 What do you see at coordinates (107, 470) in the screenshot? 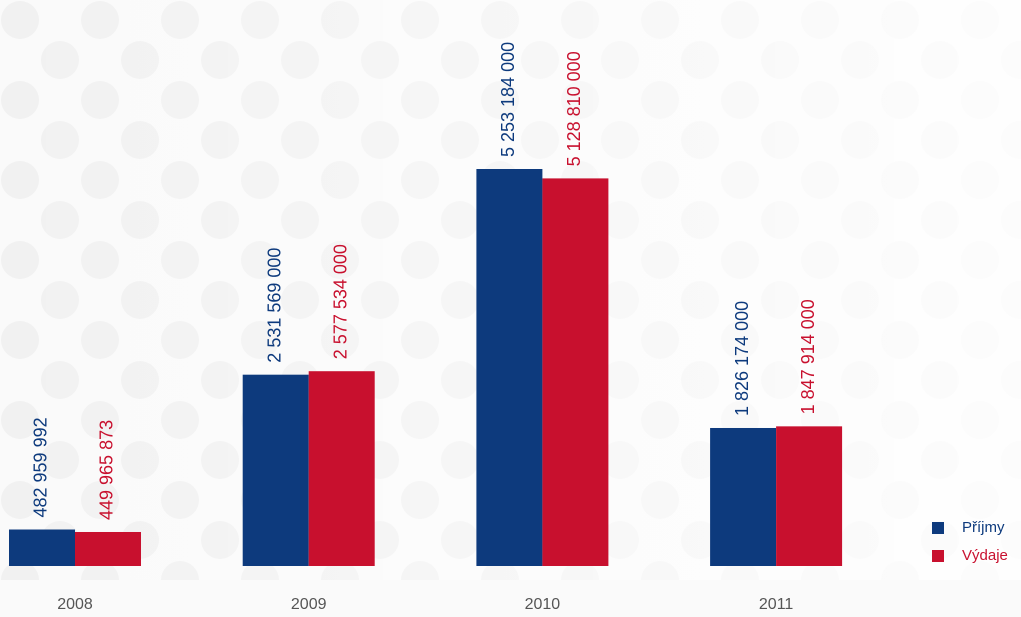
I see `value-label: 449 965 873` at bounding box center [107, 470].